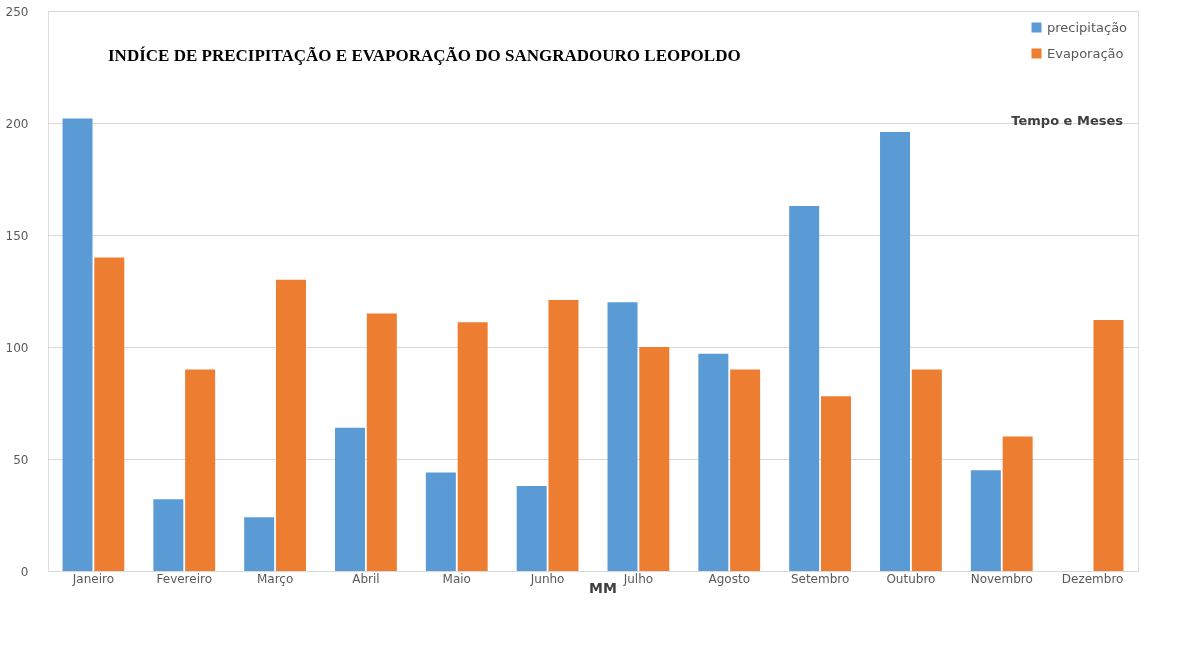  I want to click on x-tick-label: Março, so click(275, 578).